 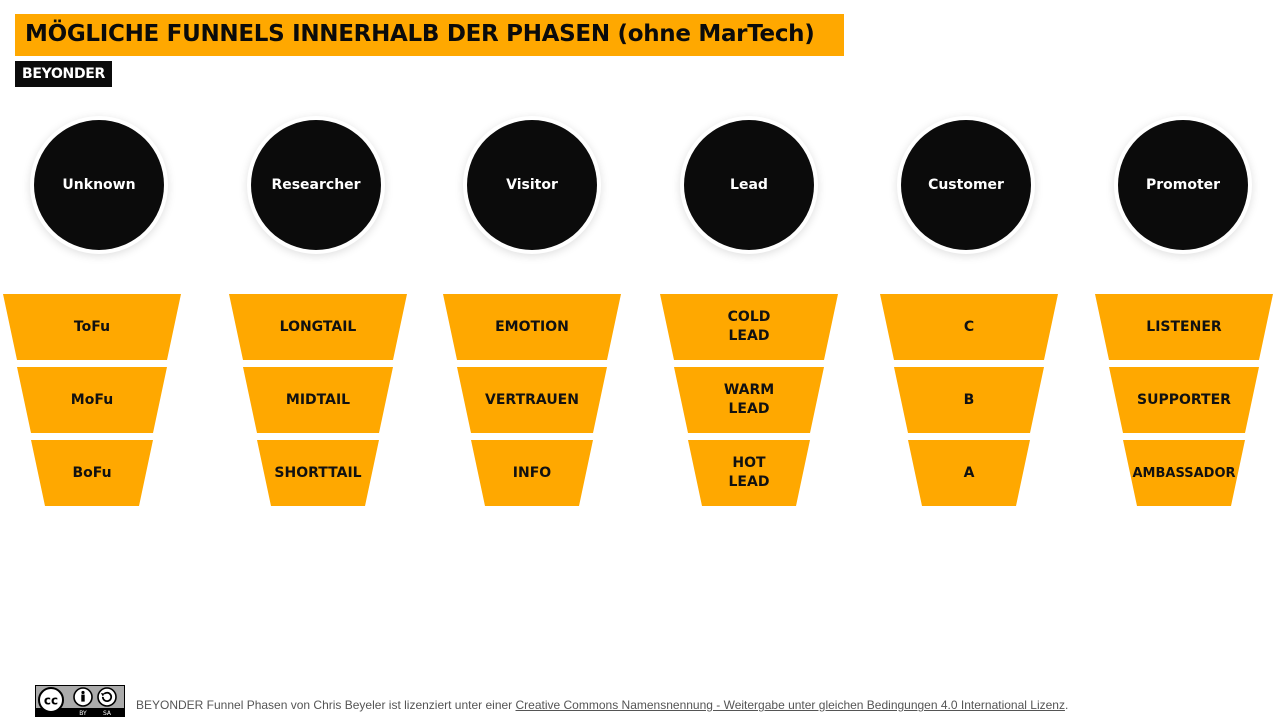 I want to click on funnel-segment: INFO, so click(x=532, y=473).